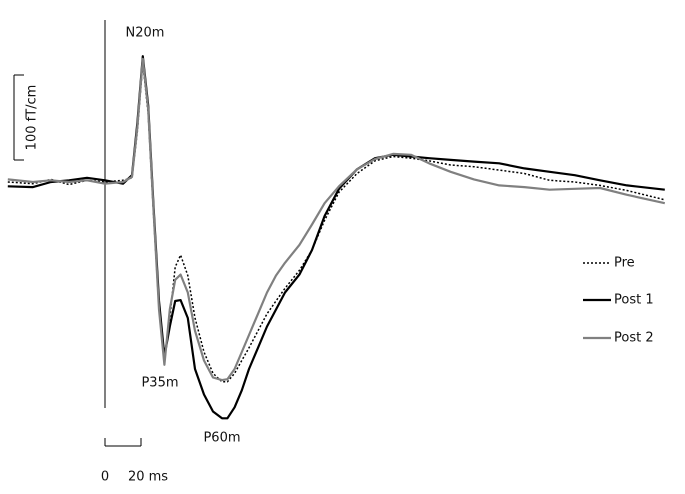  What do you see at coordinates (634, 338) in the screenshot?
I see `legend-label: Post 2` at bounding box center [634, 338].